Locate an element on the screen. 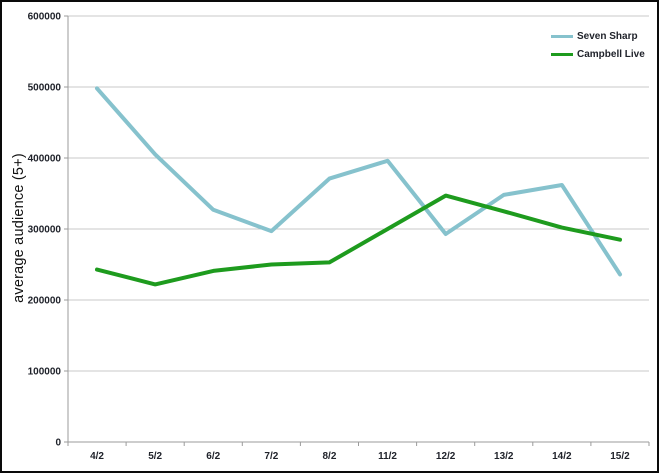 The image size is (659, 475). legend-label: Campbell Live is located at coordinates (611, 54).